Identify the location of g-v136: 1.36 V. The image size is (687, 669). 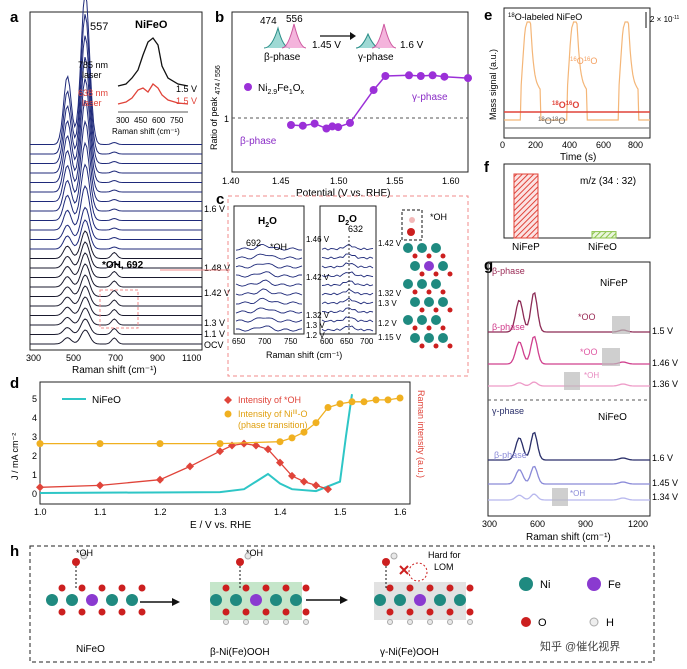
(665, 384).